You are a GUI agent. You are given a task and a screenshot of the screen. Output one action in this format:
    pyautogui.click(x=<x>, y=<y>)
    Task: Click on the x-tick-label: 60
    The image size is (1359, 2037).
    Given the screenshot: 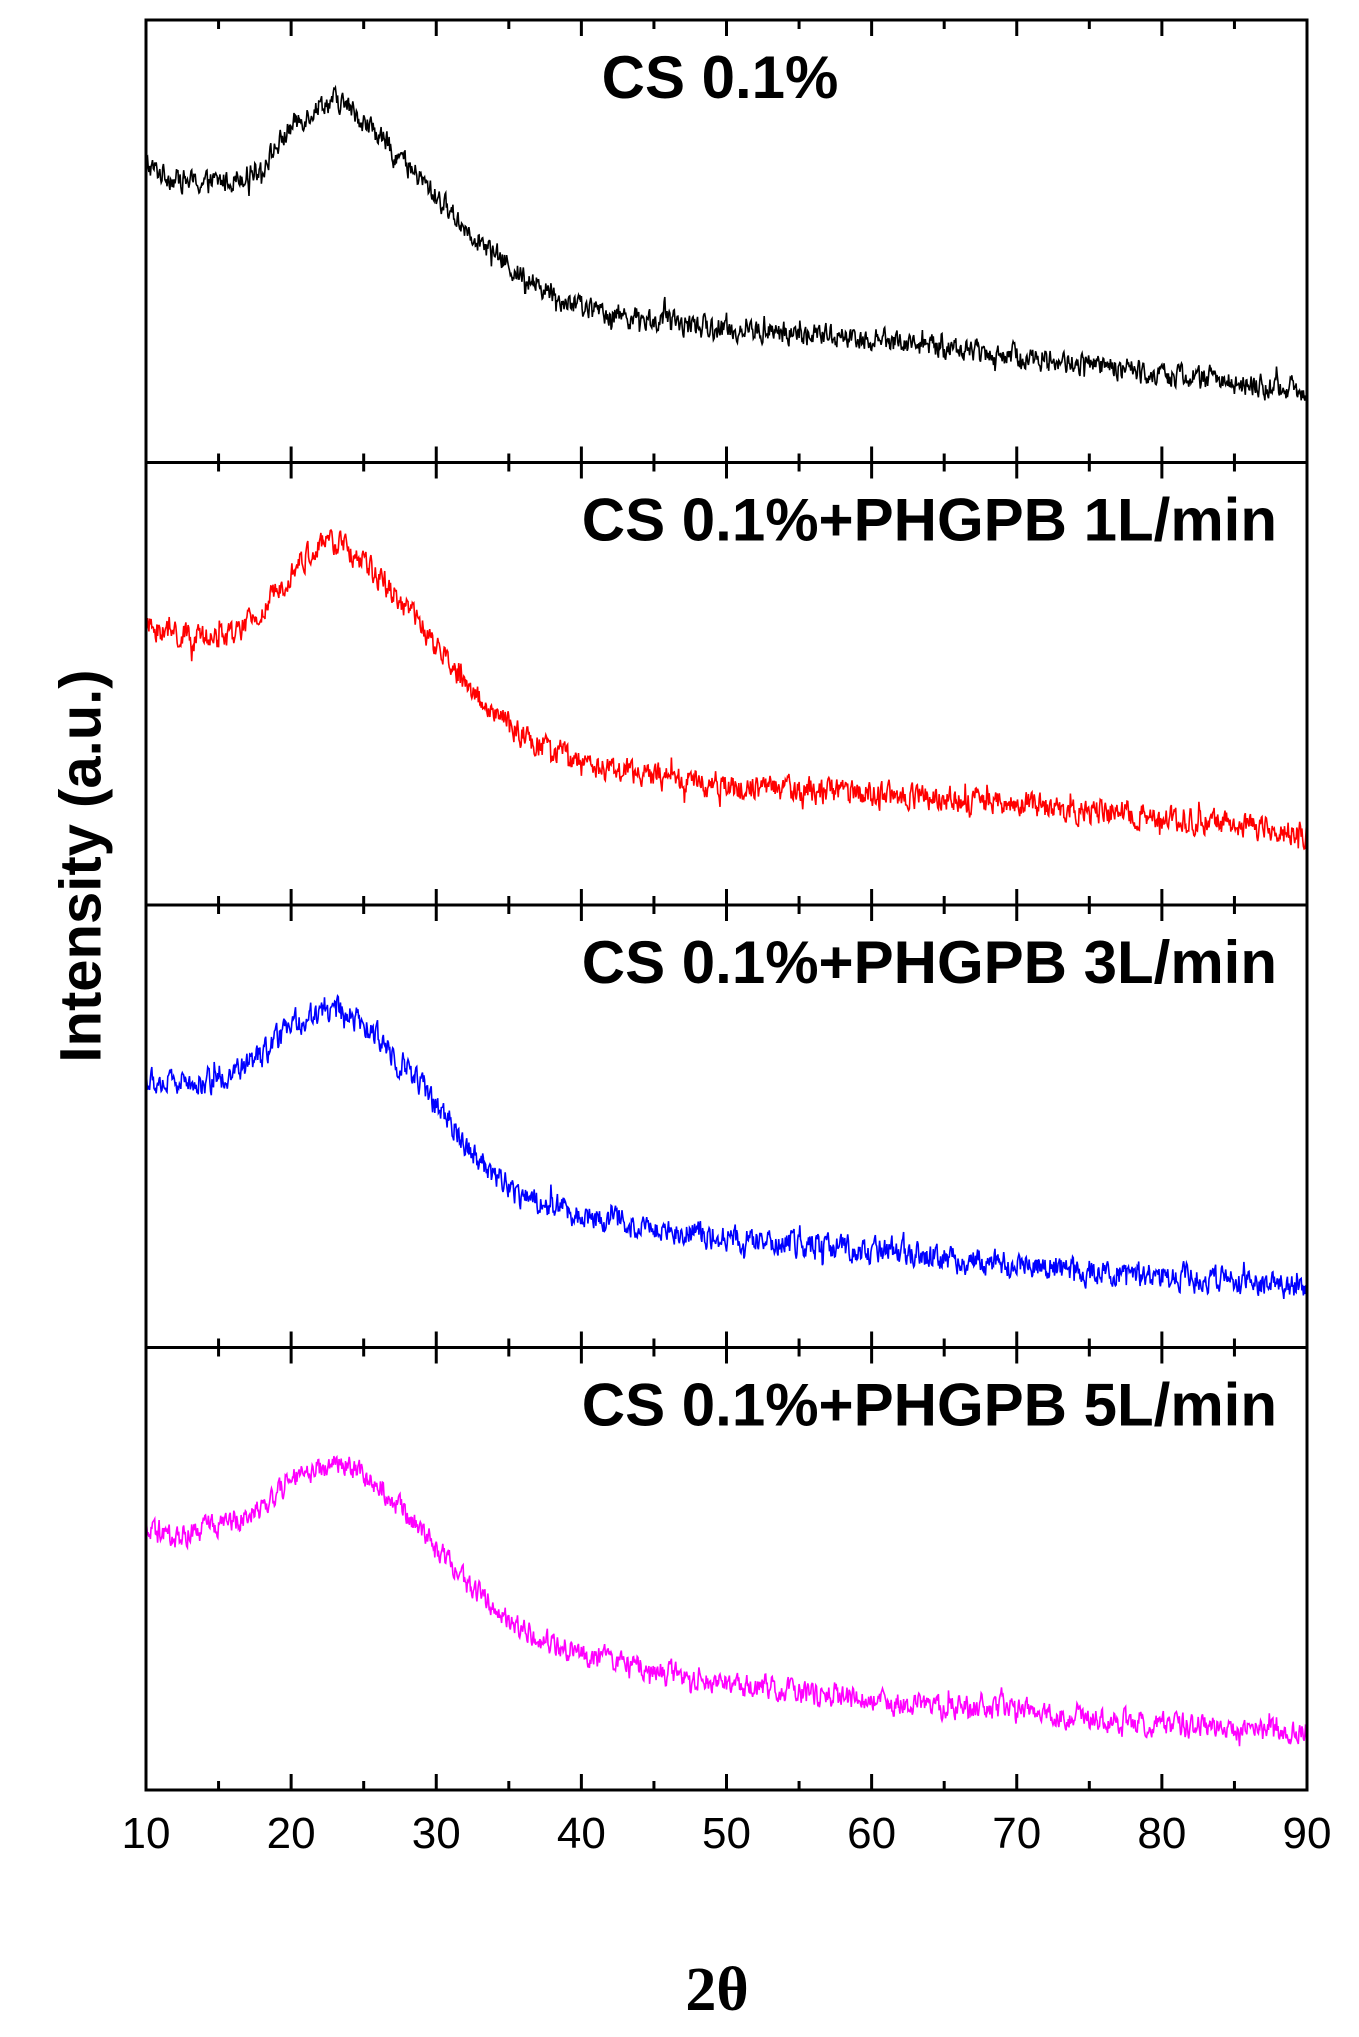 What is the action you would take?
    pyautogui.click(x=871, y=1833)
    